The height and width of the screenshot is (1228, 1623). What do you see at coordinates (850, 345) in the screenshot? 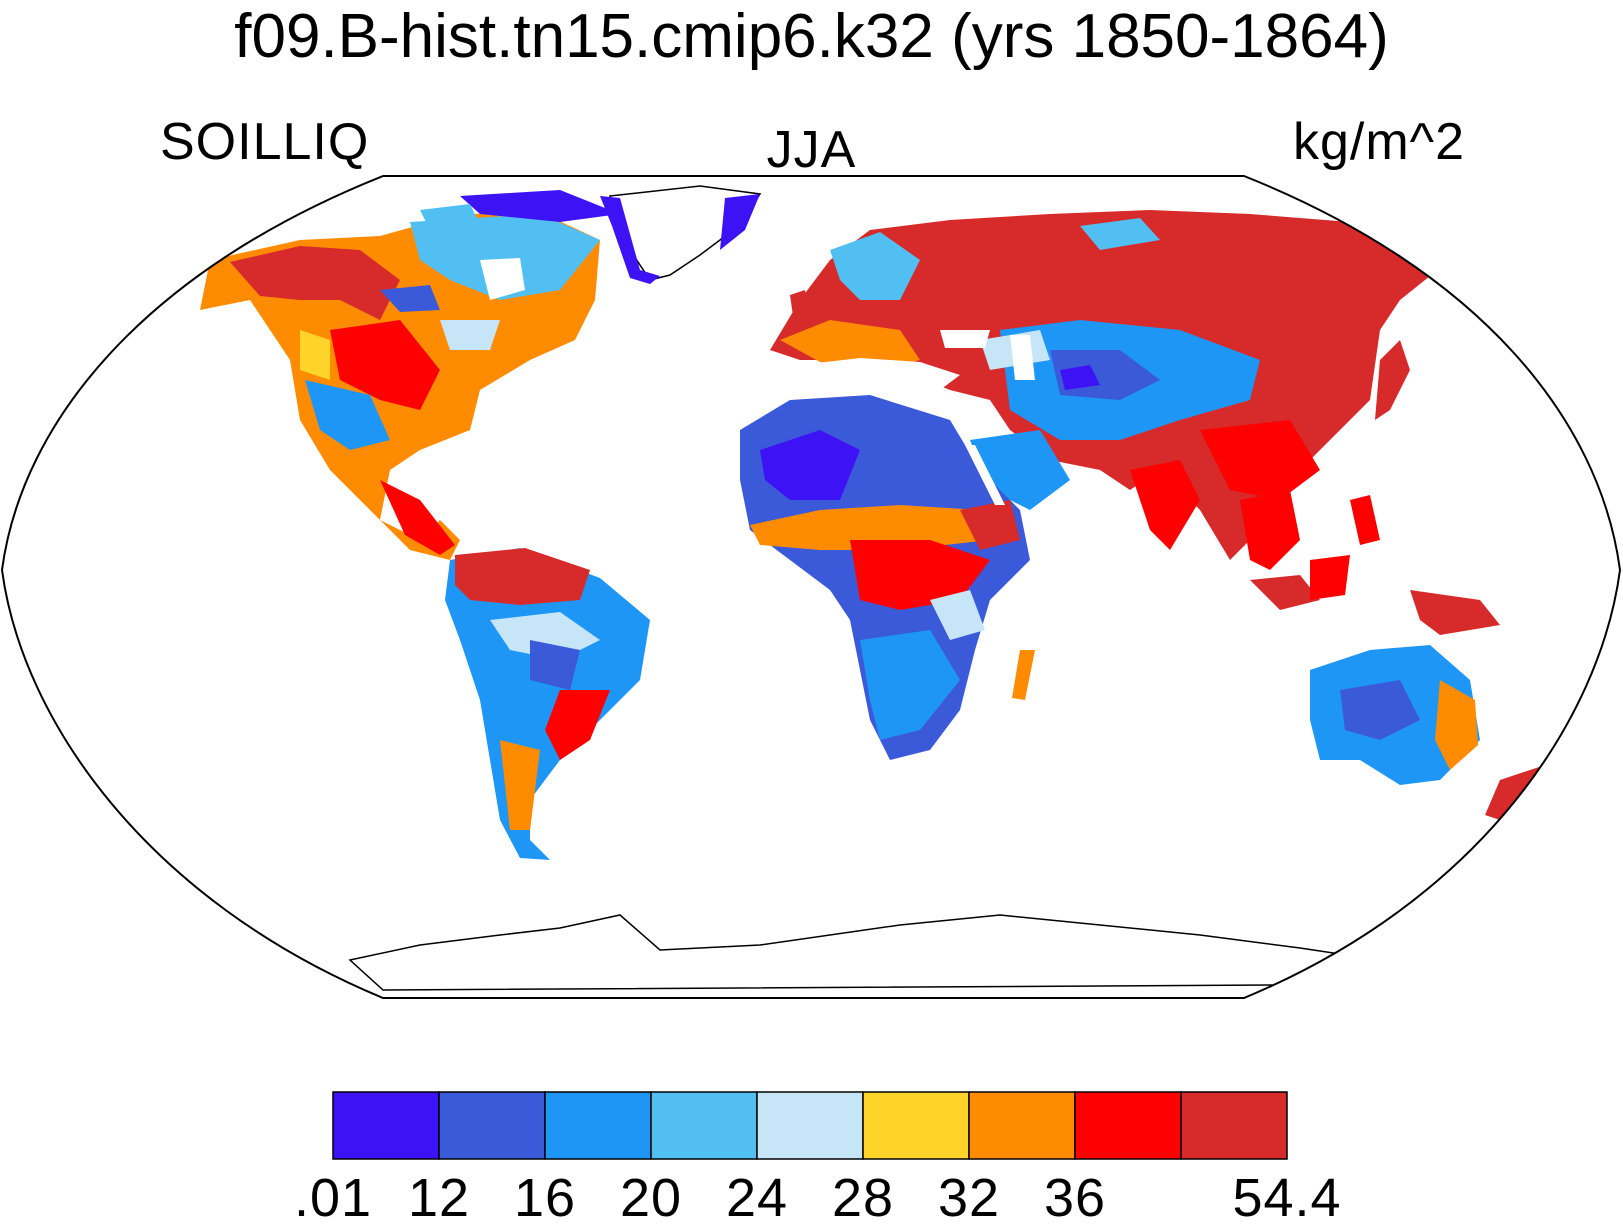
I see `europe-orange` at bounding box center [850, 345].